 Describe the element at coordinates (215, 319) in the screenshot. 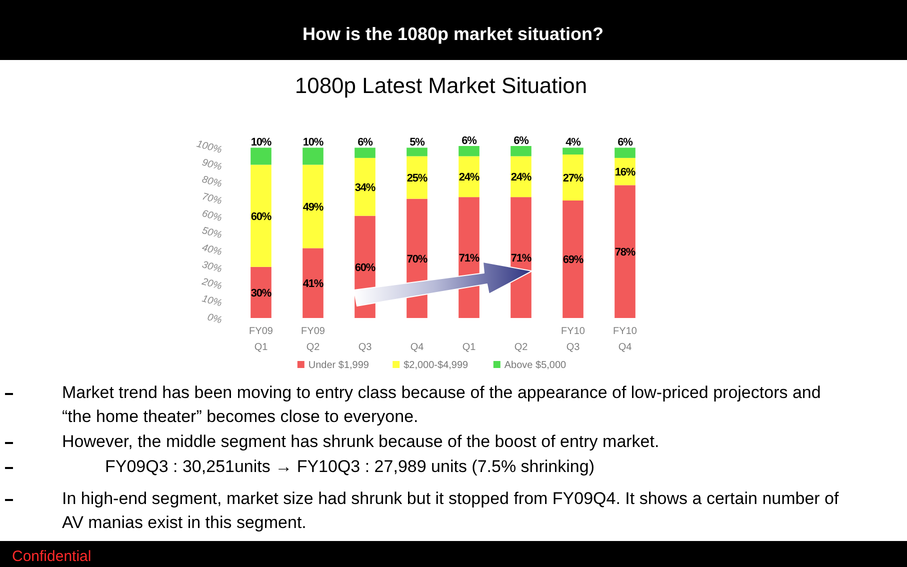

I see `y-tick-label: 0%` at that location.